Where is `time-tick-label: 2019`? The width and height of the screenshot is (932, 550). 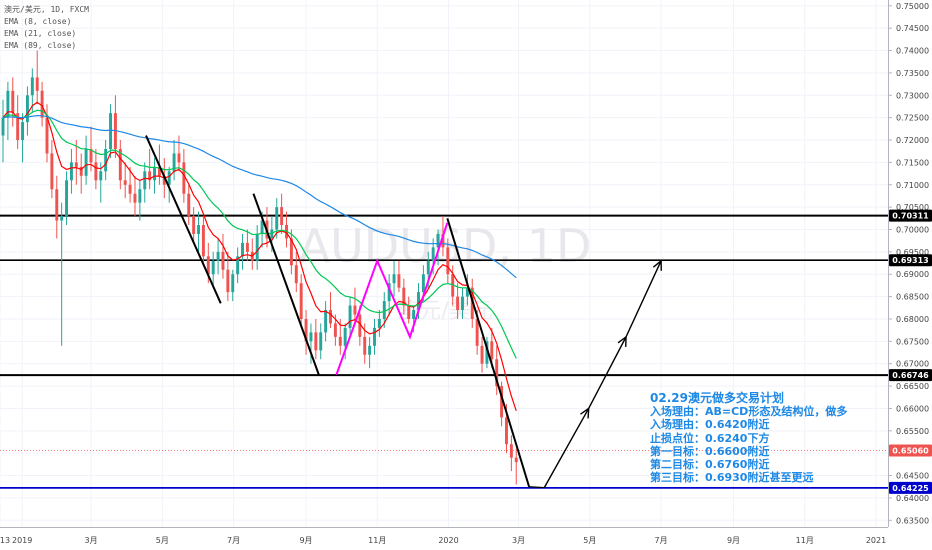 time-tick-label: 2019 is located at coordinates (22, 540).